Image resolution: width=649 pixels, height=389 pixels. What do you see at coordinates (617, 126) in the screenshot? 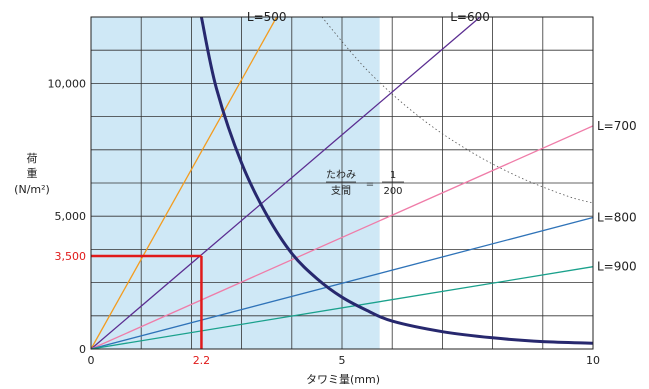
I see `series-label-l-700: L=700` at bounding box center [617, 126].